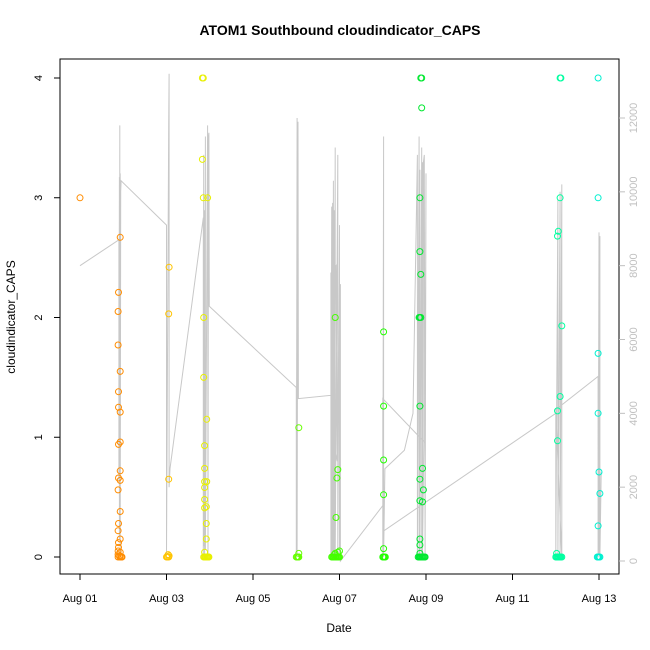 The height and width of the screenshot is (650, 650). I want to click on y-tick-label: 4, so click(39, 78).